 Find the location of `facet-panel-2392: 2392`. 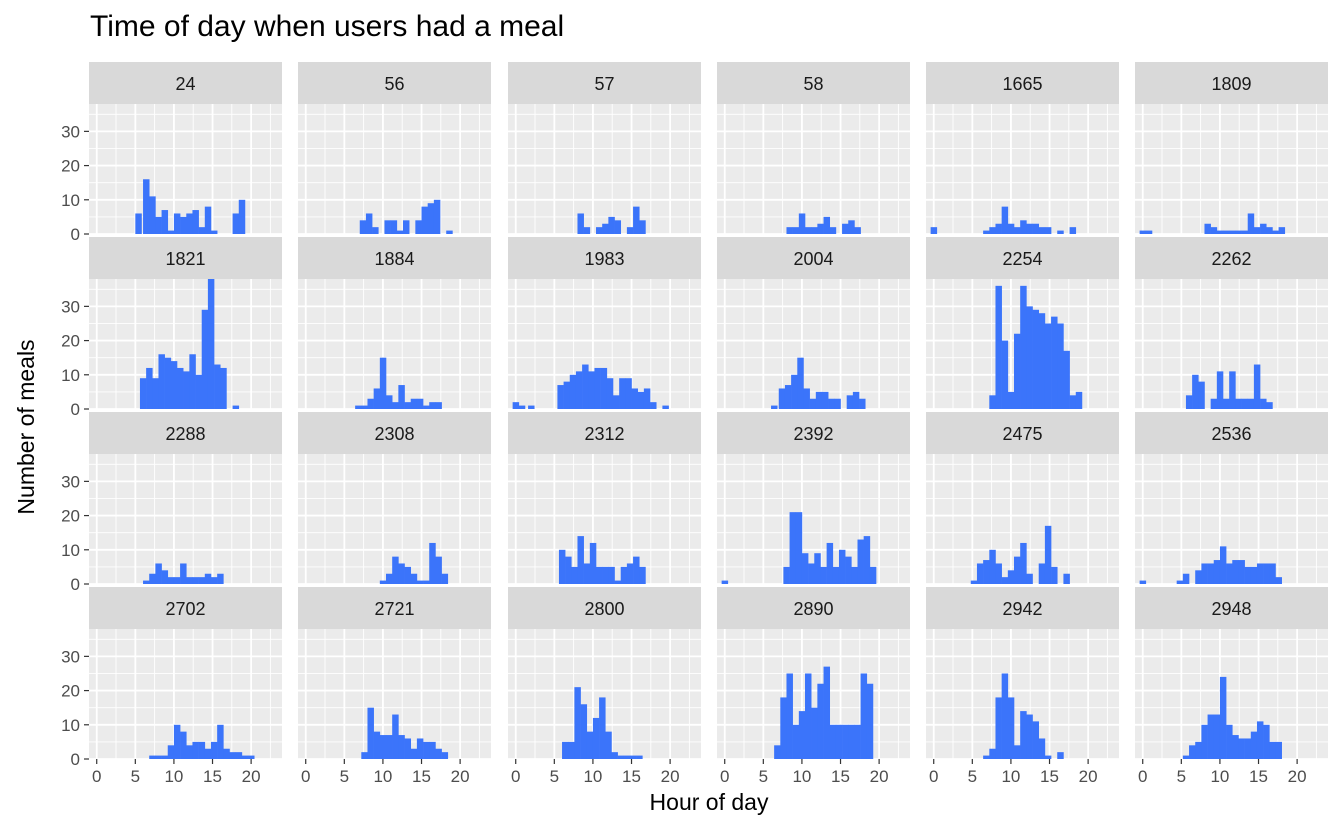

facet-panel-2392: 2392 is located at coordinates (813, 498).